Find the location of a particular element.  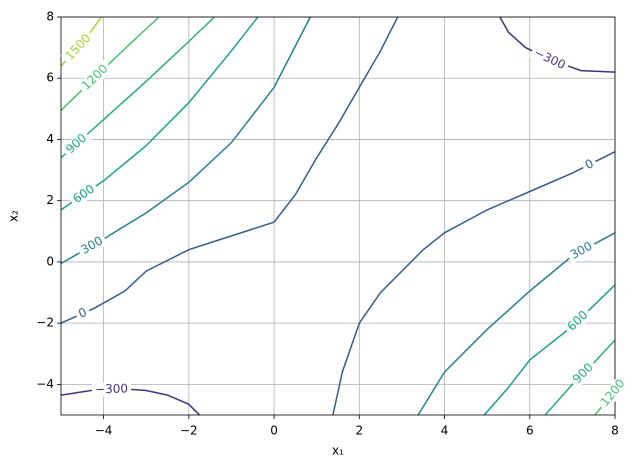

contour-label-group: 300 is located at coordinates (581, 250).